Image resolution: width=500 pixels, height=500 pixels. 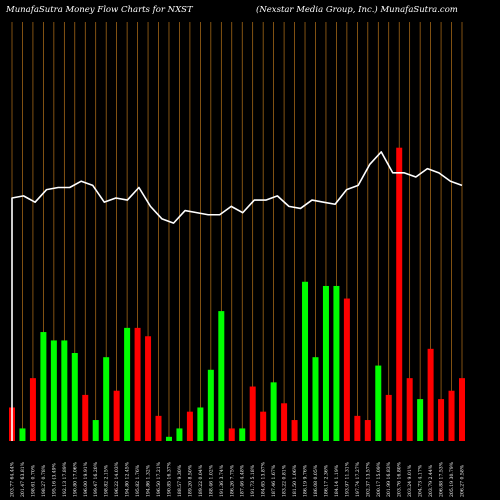 What do you see at coordinates (347, 479) in the screenshot?
I see `x-tick-label: 193.97 11.31%` at bounding box center [347, 479].